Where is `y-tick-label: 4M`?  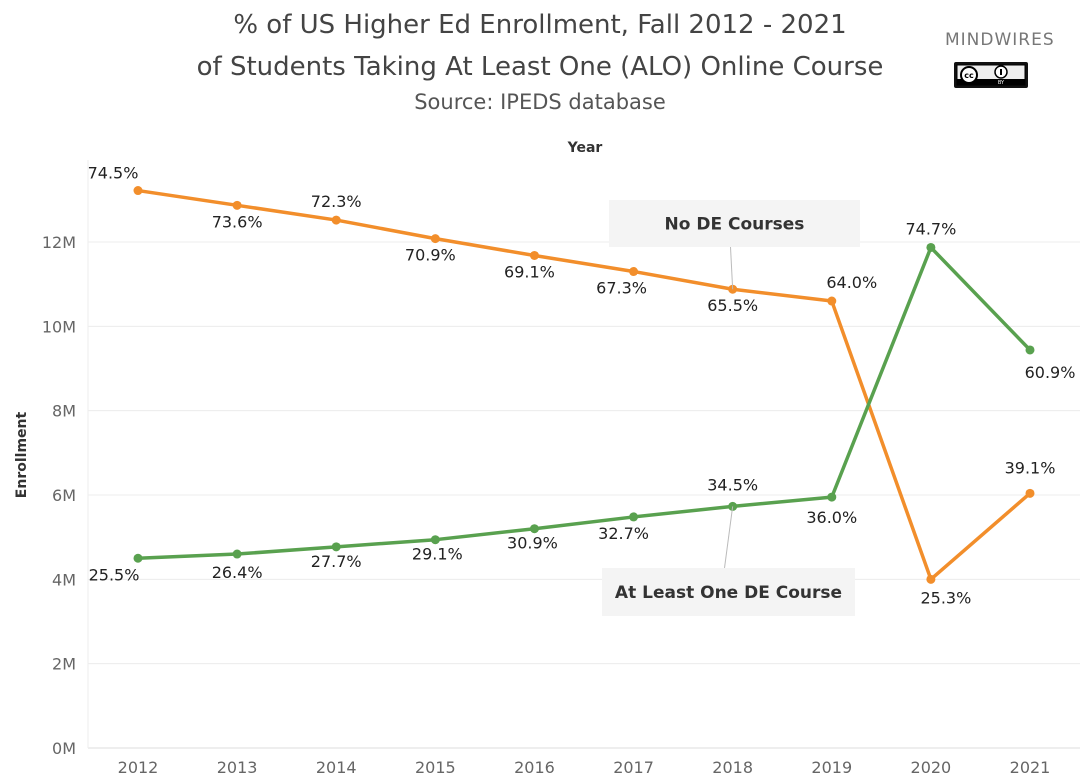 y-tick-label: 4M is located at coordinates (64, 579).